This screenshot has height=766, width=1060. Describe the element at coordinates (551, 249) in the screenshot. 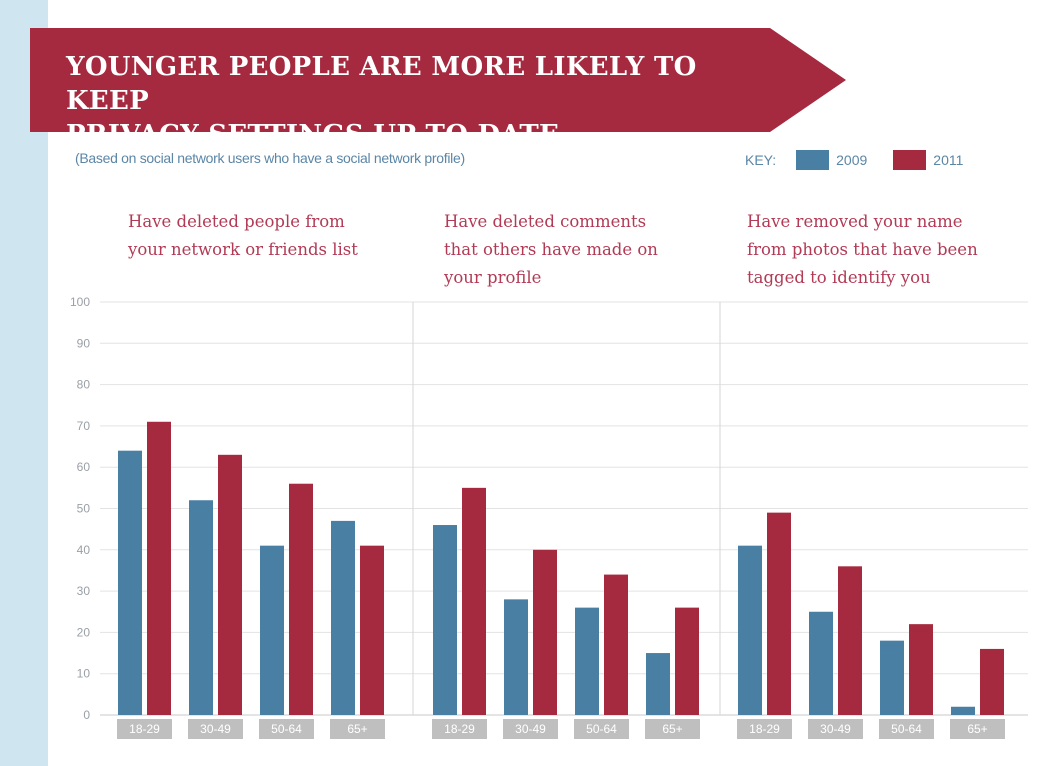

I see `panel-title-line: that others have made on` at that location.